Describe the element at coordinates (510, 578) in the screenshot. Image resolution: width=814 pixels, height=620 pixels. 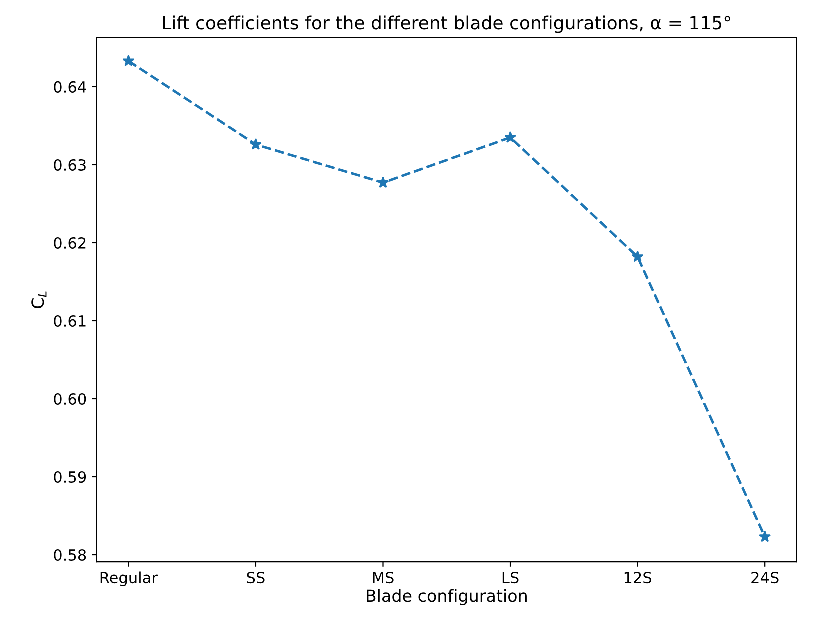
I see `x-tick-label: LS` at that location.